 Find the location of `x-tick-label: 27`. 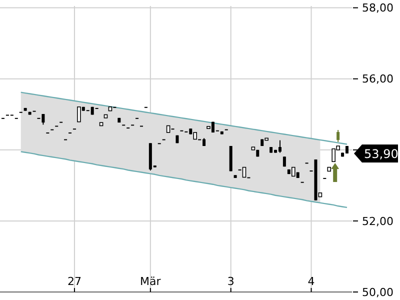

x-tick-label: 27 is located at coordinates (74, 281).